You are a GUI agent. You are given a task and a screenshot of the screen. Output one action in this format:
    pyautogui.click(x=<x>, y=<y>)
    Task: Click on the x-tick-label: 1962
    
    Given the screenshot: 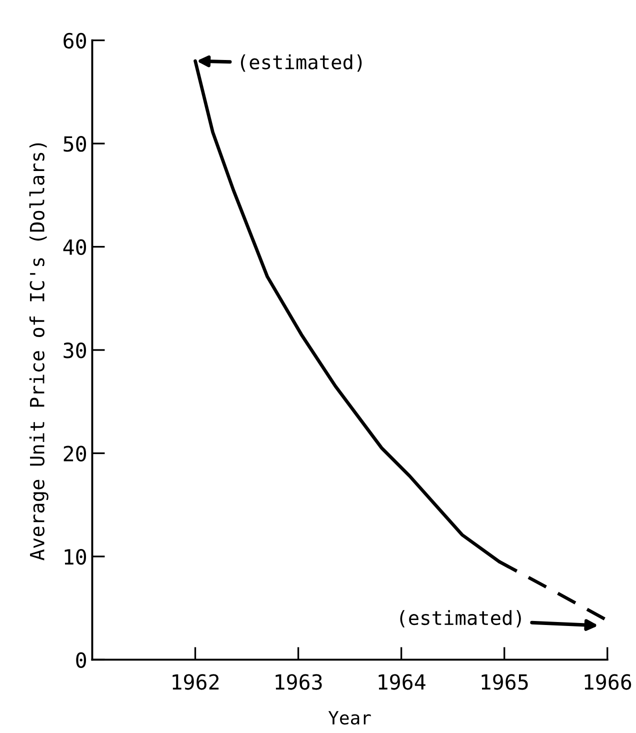 What is the action you would take?
    pyautogui.click(x=195, y=682)
    